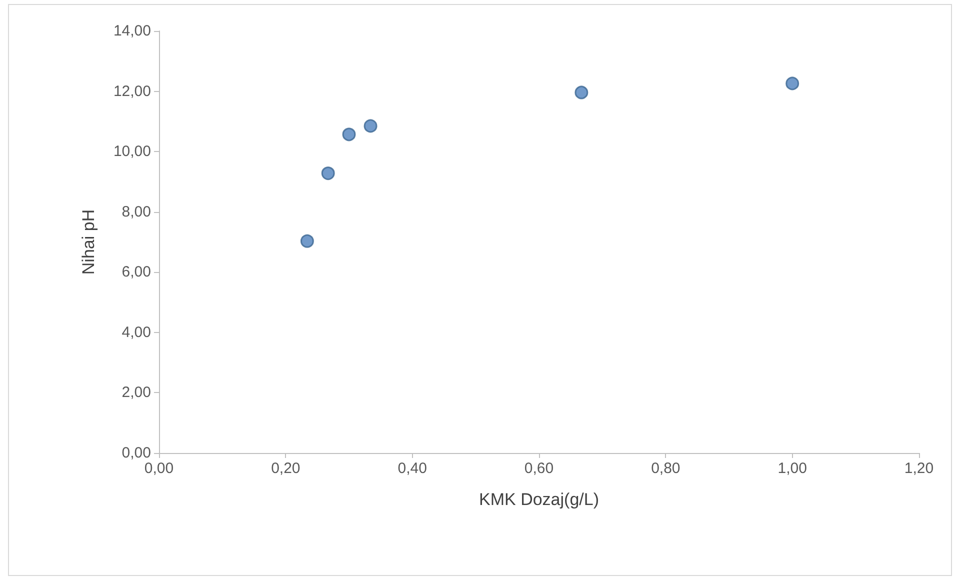 The image size is (960, 581). What do you see at coordinates (132, 91) in the screenshot?
I see `y-tick-label: 12,00` at bounding box center [132, 91].